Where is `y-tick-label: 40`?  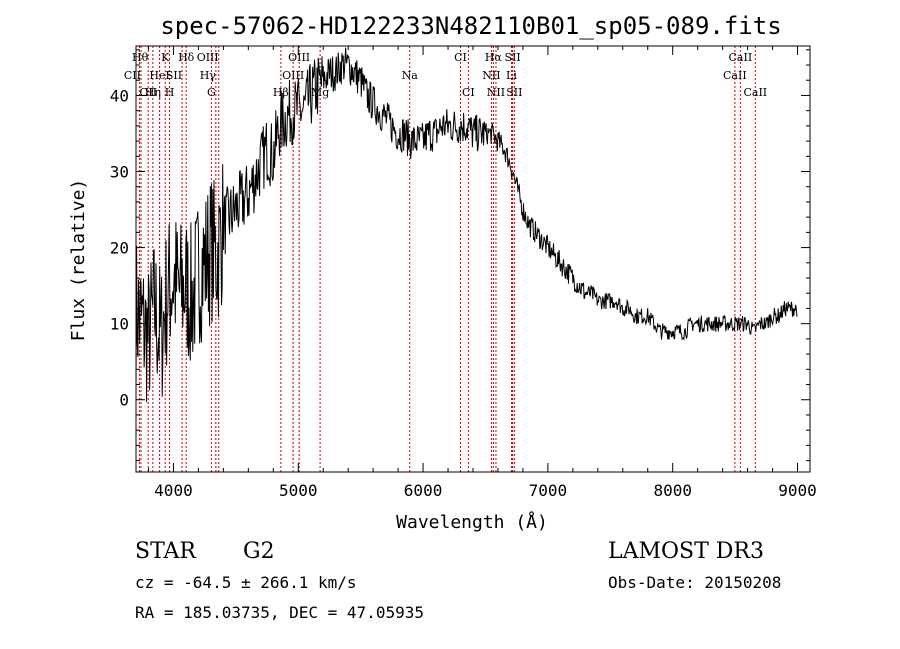
y-tick-label: 40 is located at coordinates (119, 95).